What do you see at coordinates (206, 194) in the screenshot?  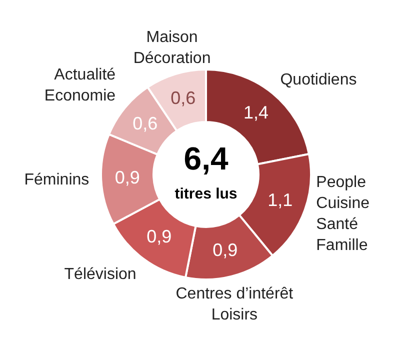 I see `text: titres lus` at bounding box center [206, 194].